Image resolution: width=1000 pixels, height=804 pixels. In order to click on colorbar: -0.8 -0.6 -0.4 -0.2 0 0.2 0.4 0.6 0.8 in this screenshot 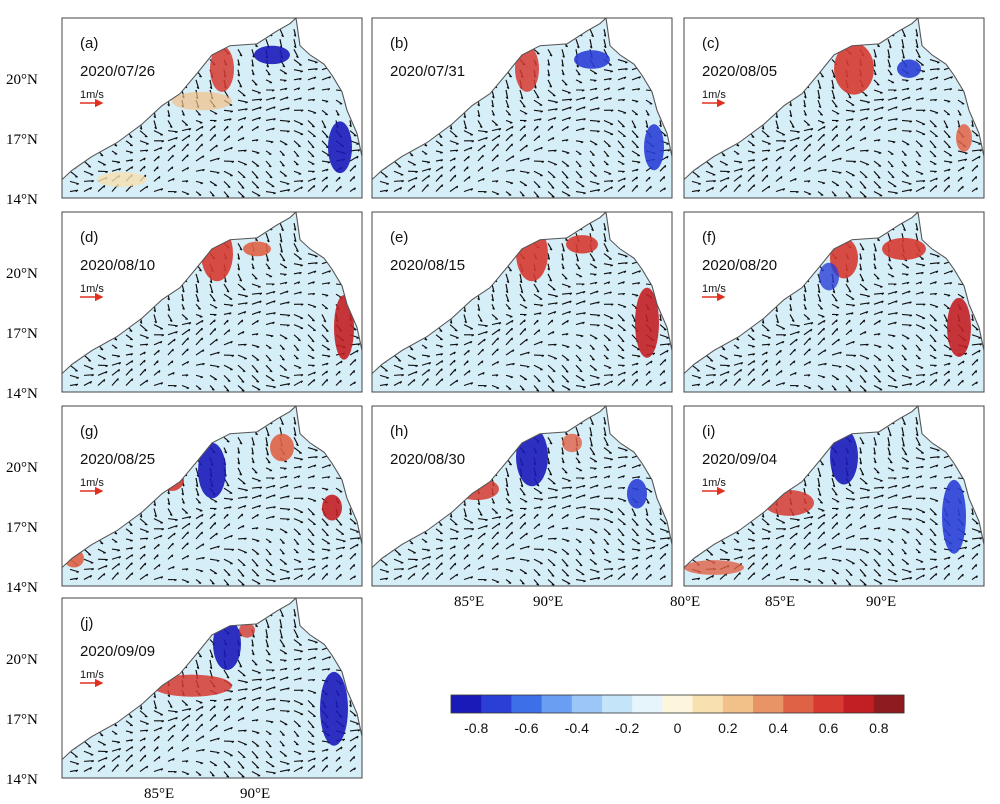, I will do `click(677, 715)`.